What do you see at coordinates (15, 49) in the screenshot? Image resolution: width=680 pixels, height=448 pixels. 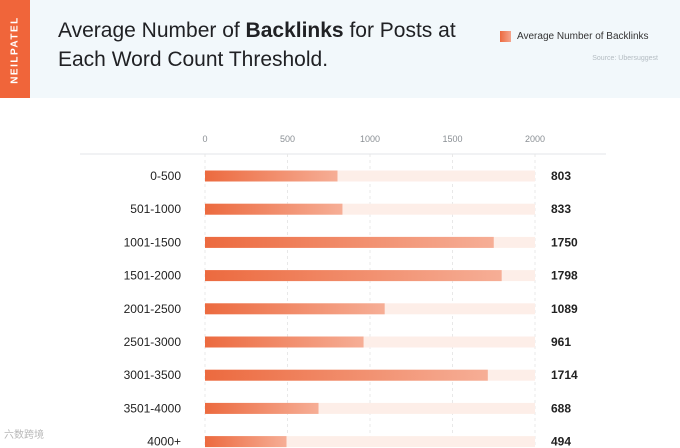 I see `brand-strip: NEILPATEL` at bounding box center [15, 49].